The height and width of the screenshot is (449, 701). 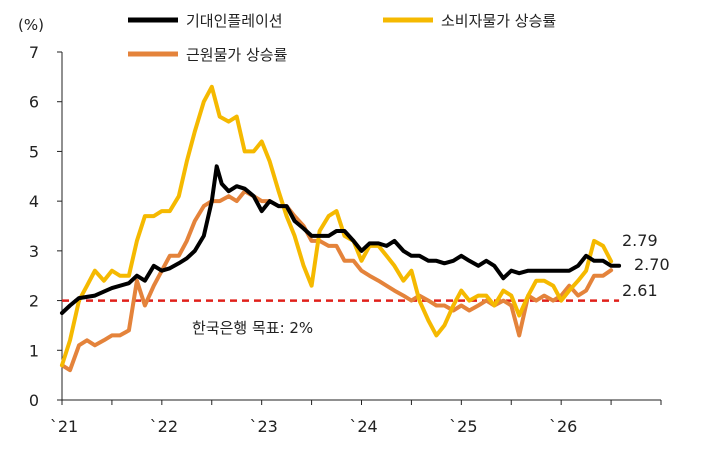 I want to click on y-axis: 0 1 2 3 4 5 6 7, so click(x=46, y=226).